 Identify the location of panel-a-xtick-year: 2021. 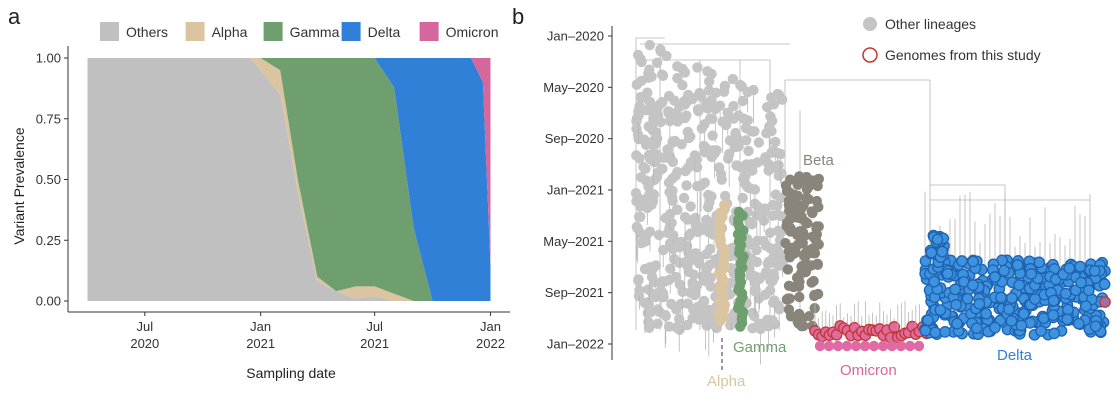
(260, 343).